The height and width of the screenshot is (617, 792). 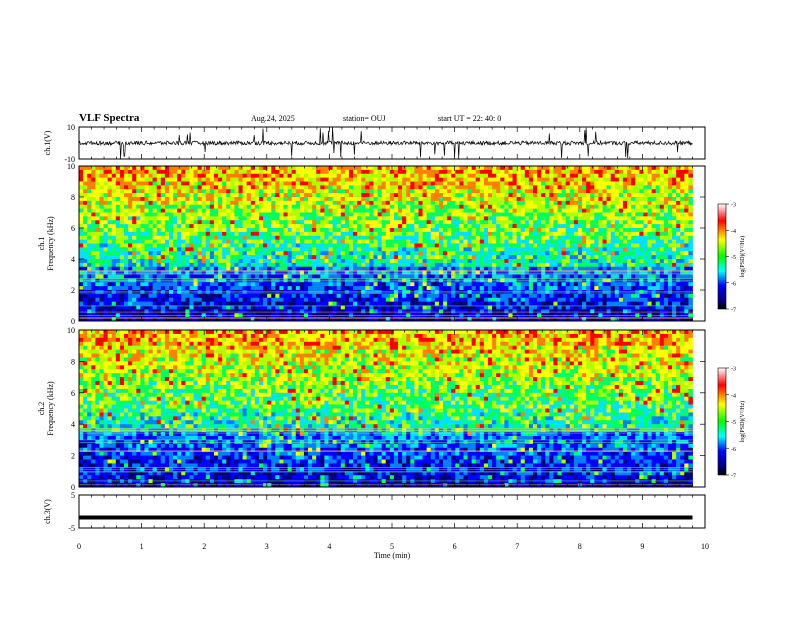 I want to click on start-time-label: start UT = 22: 40: 0, so click(x=470, y=118).